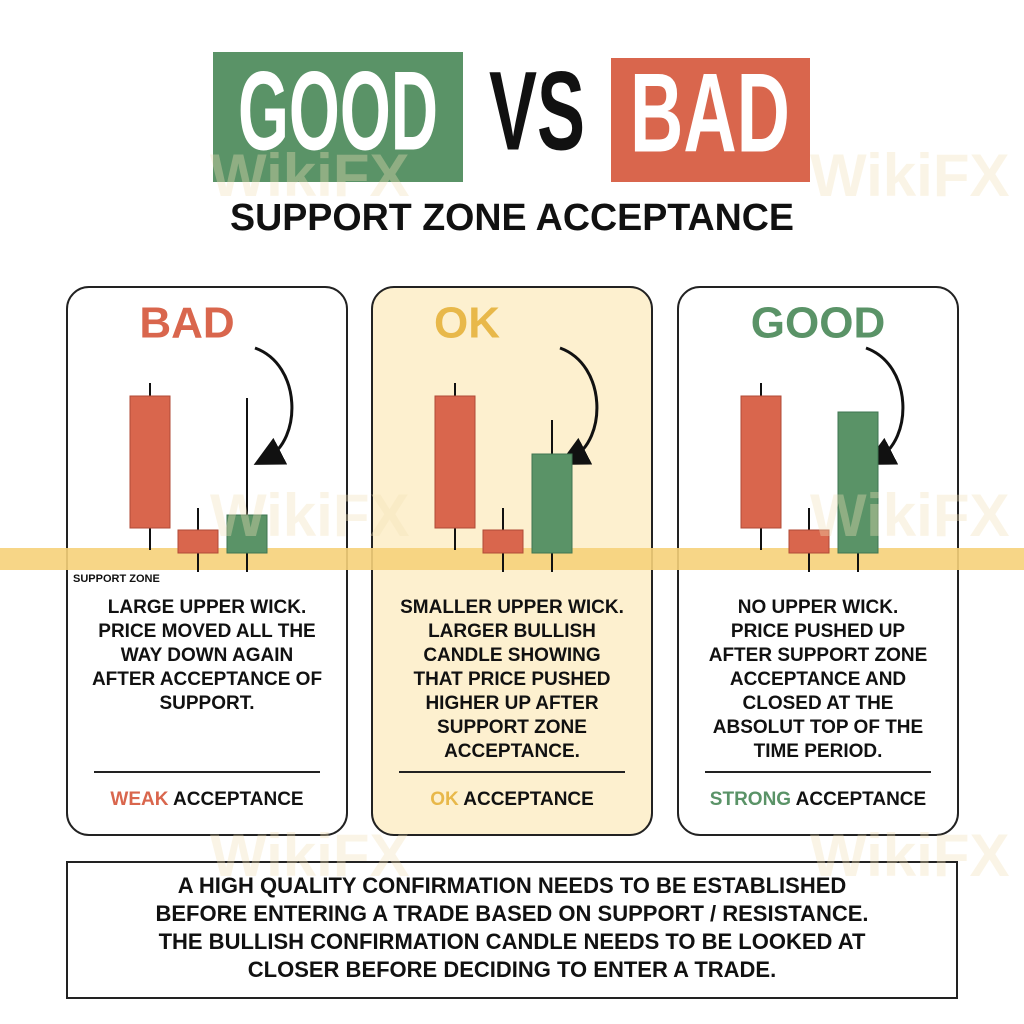 The height and width of the screenshot is (1024, 1024). Describe the element at coordinates (818, 323) in the screenshot. I see `rating: GOOD` at that location.